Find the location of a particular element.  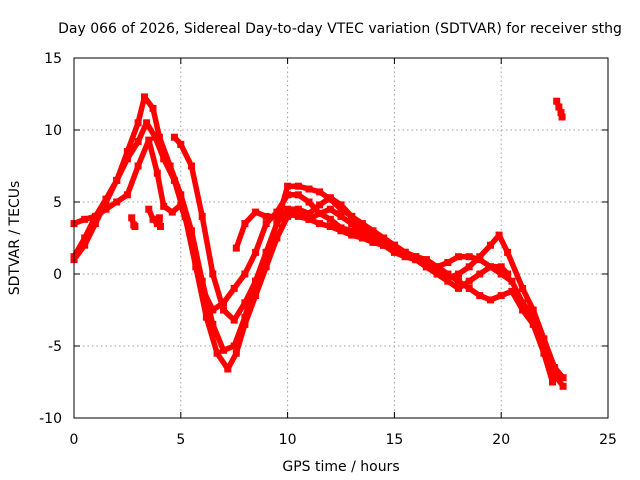

y-tick-label: -10 is located at coordinates (50, 419).